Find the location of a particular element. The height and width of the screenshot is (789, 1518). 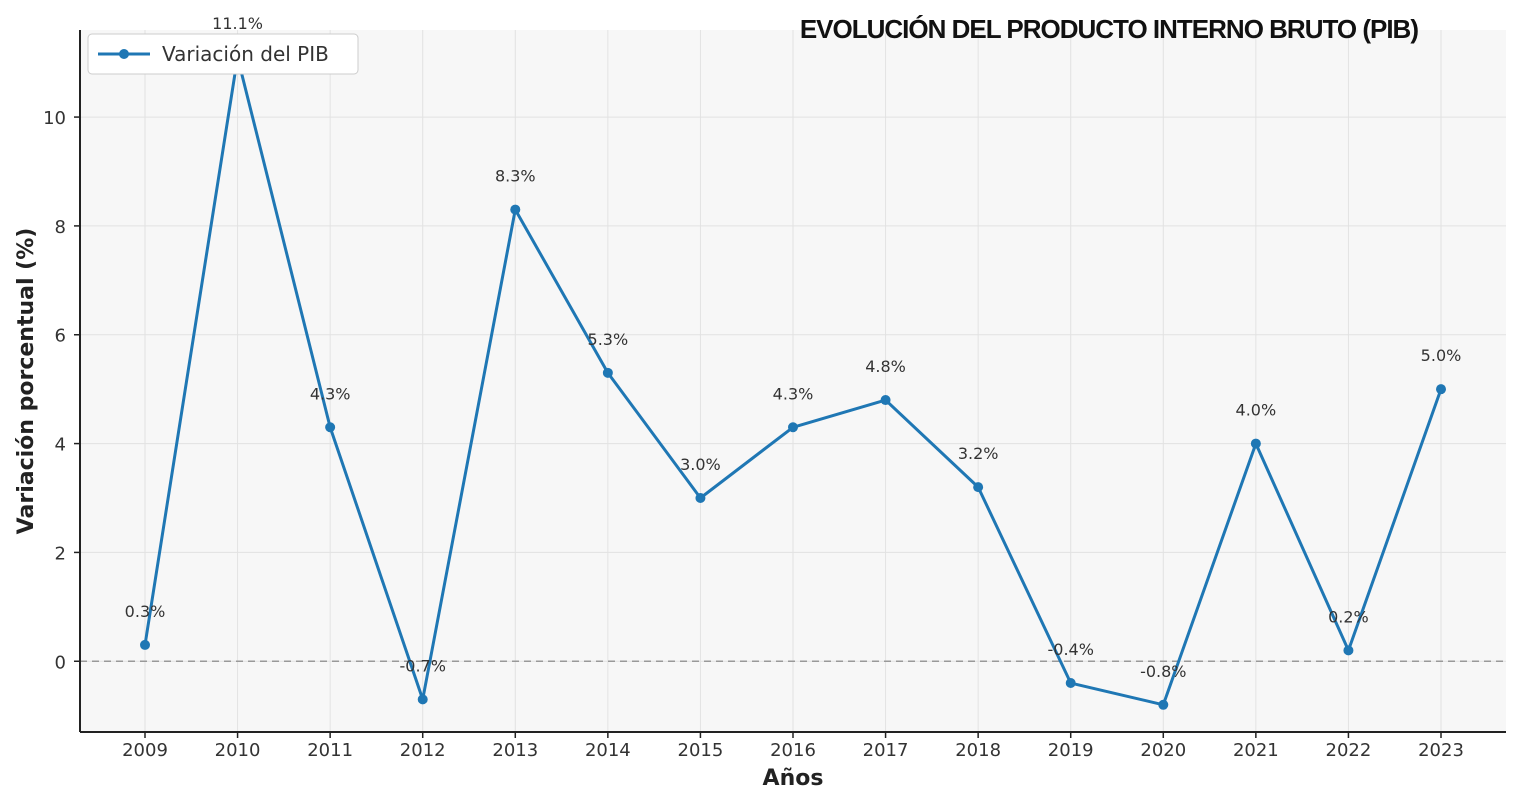

data-label-2022: 0.2% is located at coordinates (1348, 616).